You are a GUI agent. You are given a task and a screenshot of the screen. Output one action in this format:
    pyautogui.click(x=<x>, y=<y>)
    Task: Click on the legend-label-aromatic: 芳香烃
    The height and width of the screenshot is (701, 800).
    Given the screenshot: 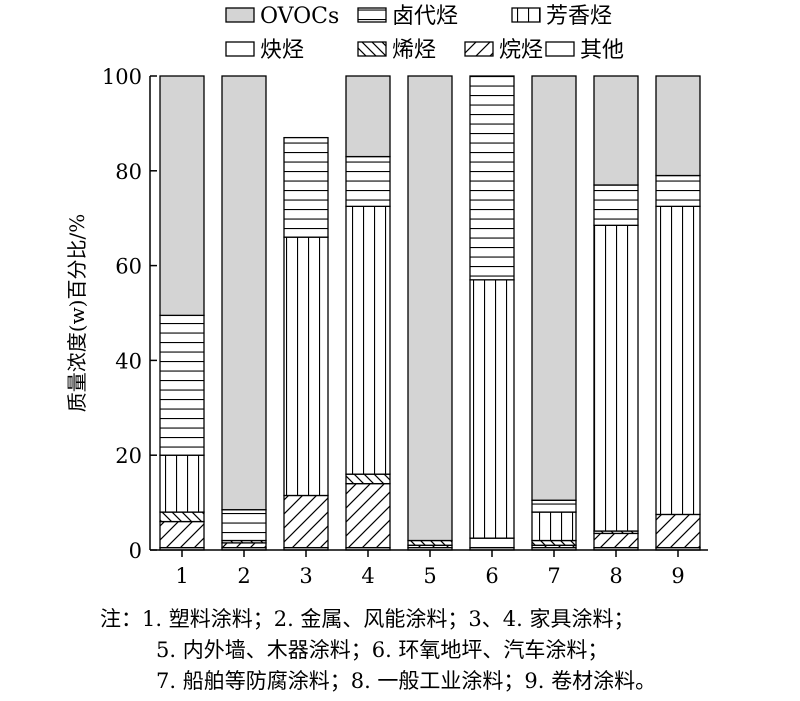 What is the action you would take?
    pyautogui.click(x=579, y=16)
    